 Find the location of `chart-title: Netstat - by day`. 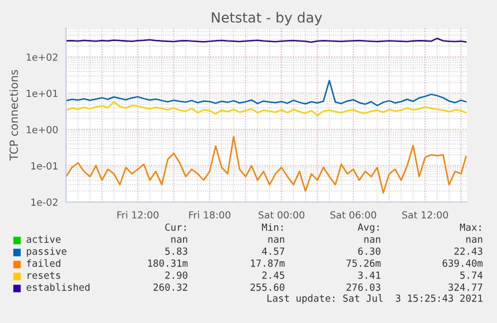

chart-title: Netstat - by day is located at coordinates (267, 19).